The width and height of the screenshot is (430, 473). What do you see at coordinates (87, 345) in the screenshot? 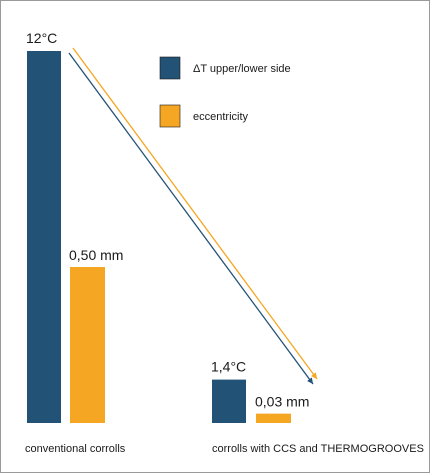
I see `bar-eccentricity-conventional` at bounding box center [87, 345].